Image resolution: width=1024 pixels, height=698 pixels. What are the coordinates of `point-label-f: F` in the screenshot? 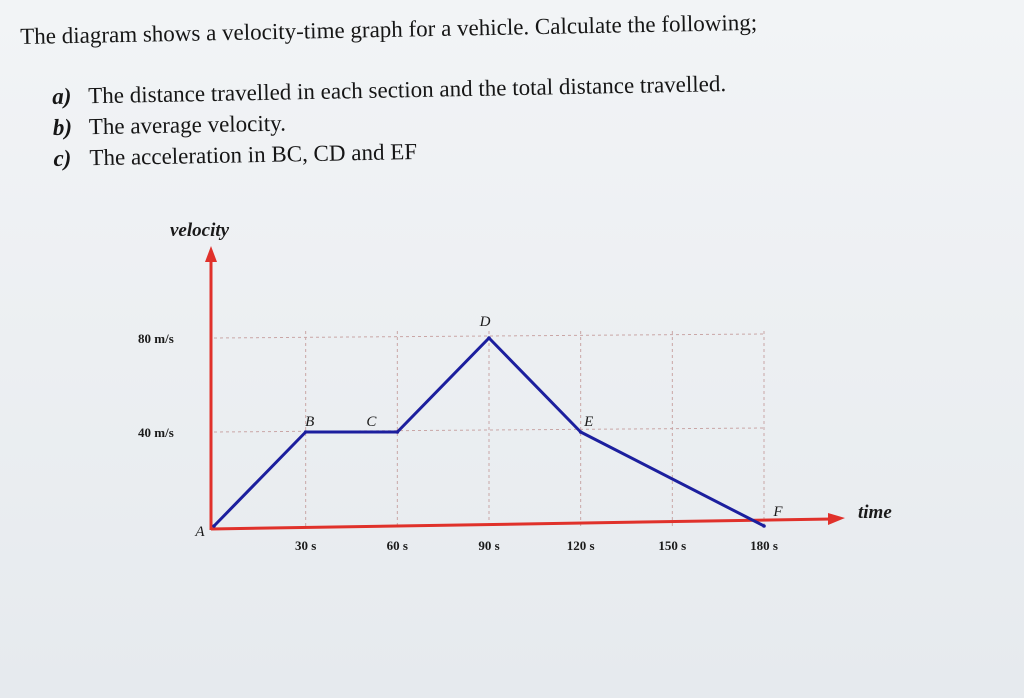 It's located at (777, 512).